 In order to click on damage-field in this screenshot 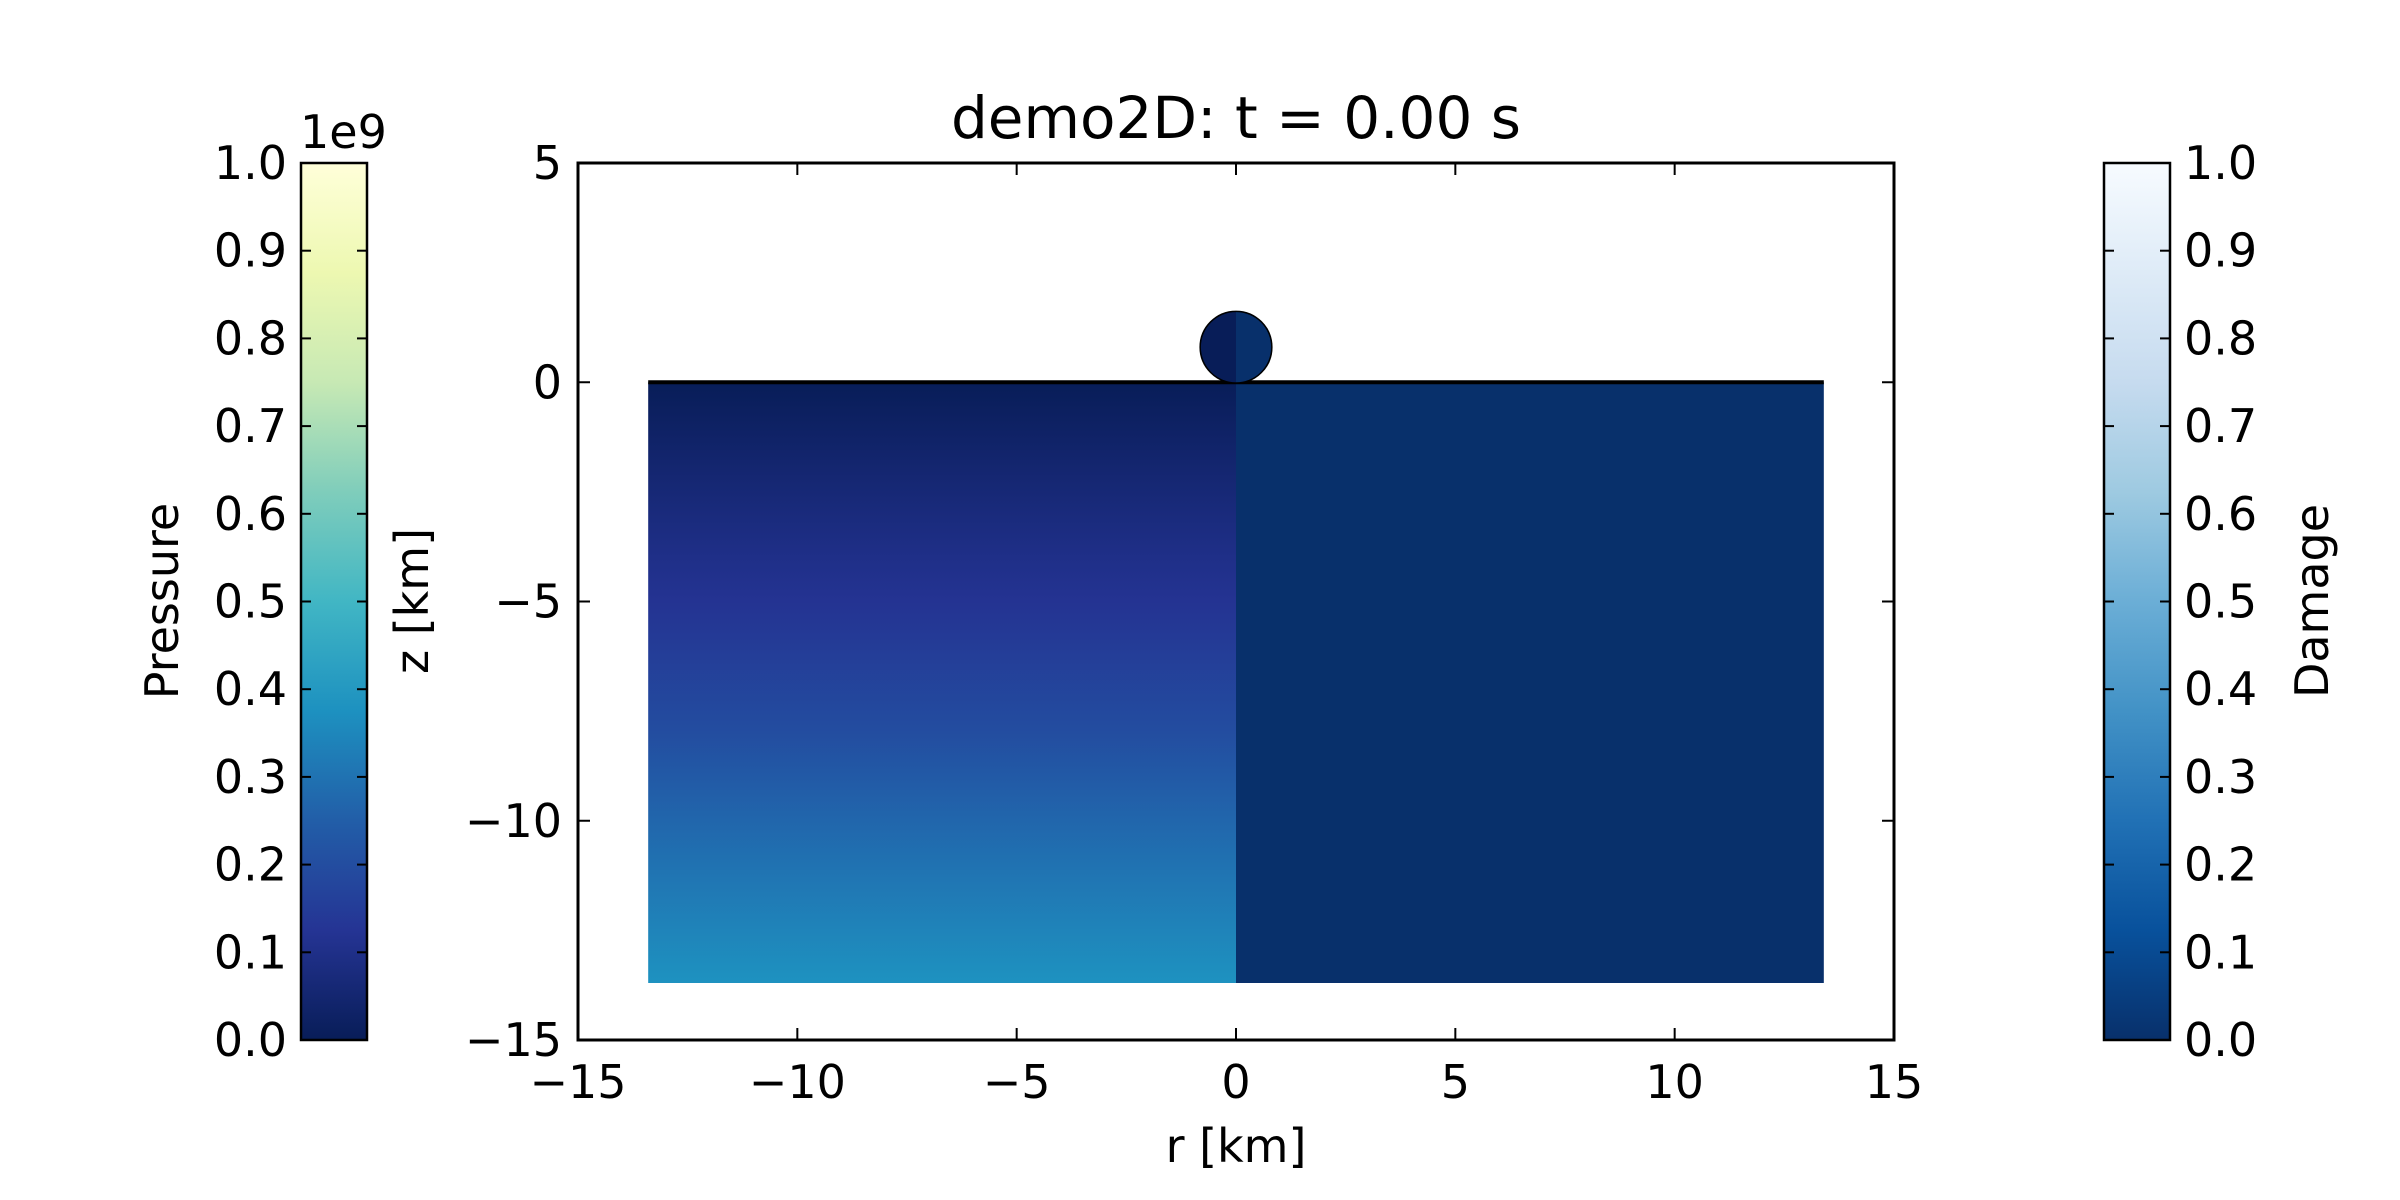, I will do `click(1530, 682)`.